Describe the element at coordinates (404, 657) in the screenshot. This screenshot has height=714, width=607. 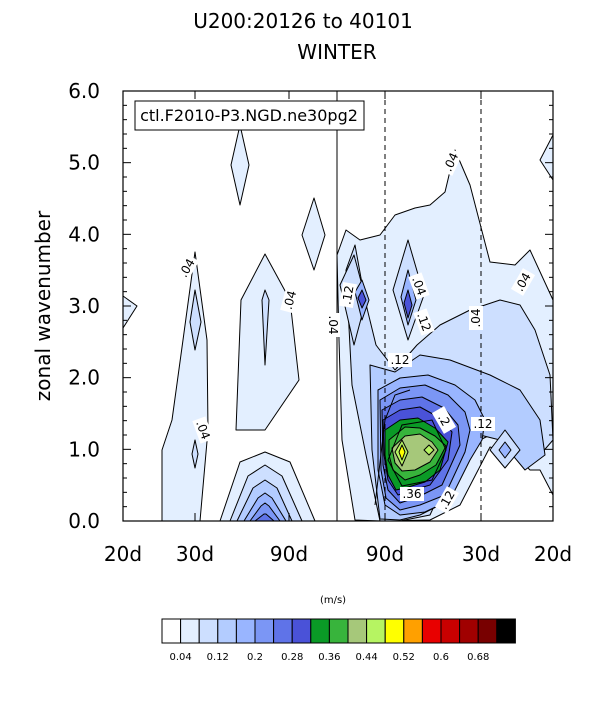
I see `colorbar-label: 0.52` at that location.